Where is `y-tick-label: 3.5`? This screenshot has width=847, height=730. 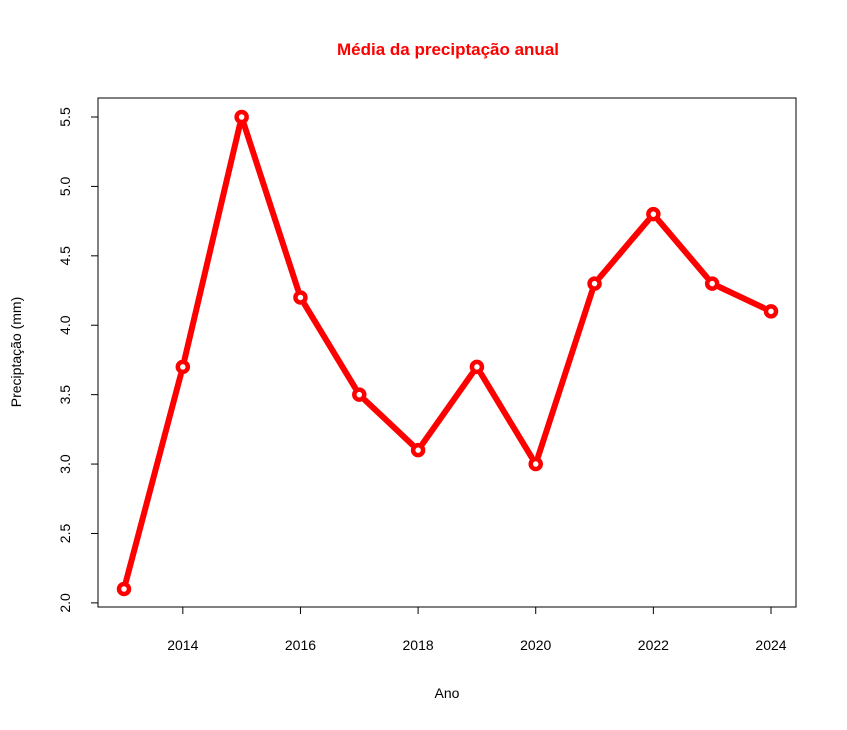 y-tick-label: 3.5 is located at coordinates (65, 395).